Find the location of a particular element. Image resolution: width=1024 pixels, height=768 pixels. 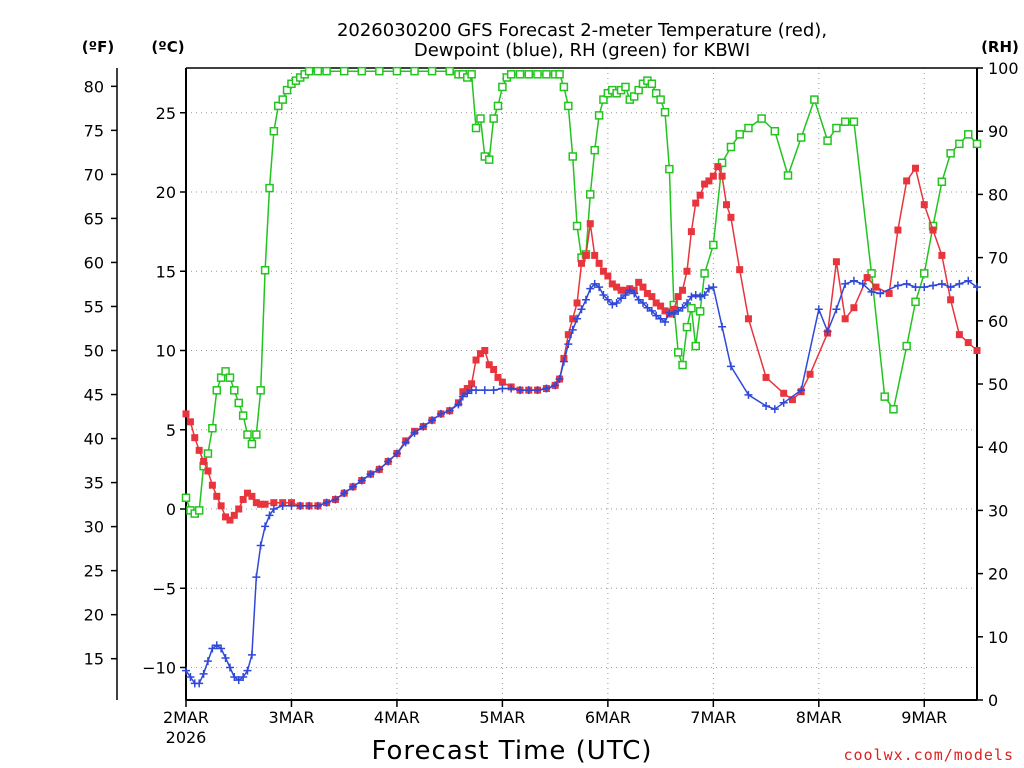

rh-tick-label: 90 is located at coordinates (998, 131).